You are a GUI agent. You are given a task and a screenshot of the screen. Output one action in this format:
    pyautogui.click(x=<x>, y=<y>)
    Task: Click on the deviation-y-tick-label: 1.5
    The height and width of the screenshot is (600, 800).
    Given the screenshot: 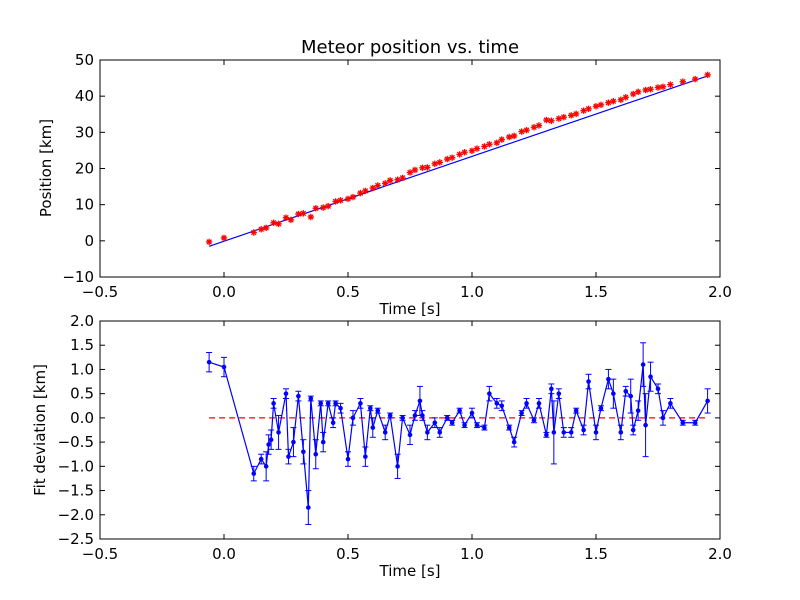 What is the action you would take?
    pyautogui.click(x=82, y=345)
    